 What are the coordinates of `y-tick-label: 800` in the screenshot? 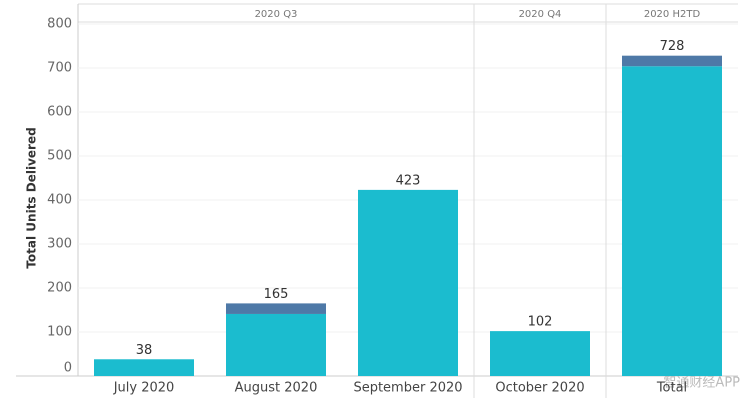 It's located at (59, 24).